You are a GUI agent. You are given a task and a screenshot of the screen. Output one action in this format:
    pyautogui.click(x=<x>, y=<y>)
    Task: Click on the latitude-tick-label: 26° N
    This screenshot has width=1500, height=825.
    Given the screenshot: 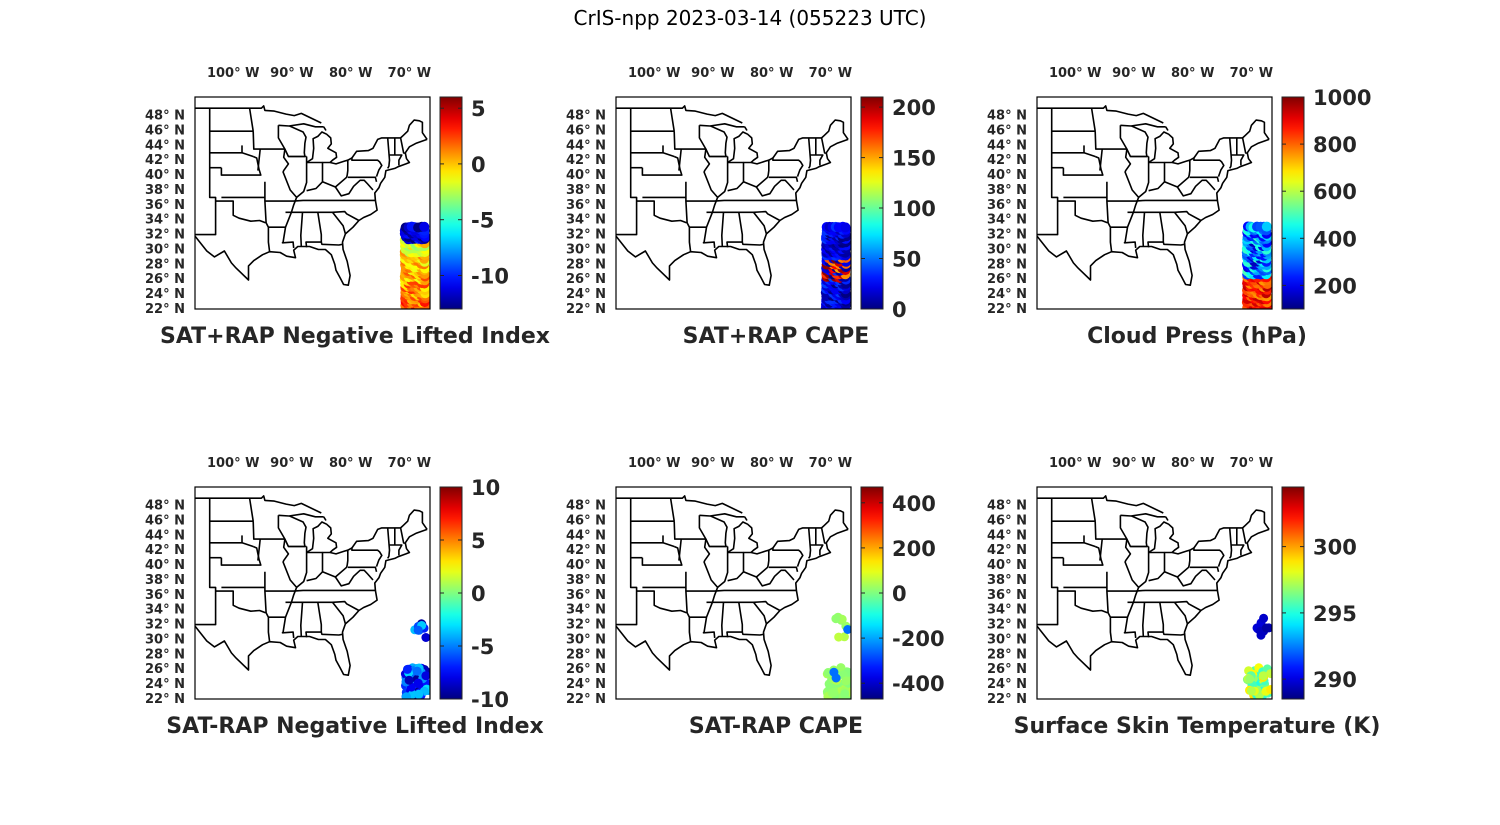 What is the action you would take?
    pyautogui.click(x=586, y=669)
    